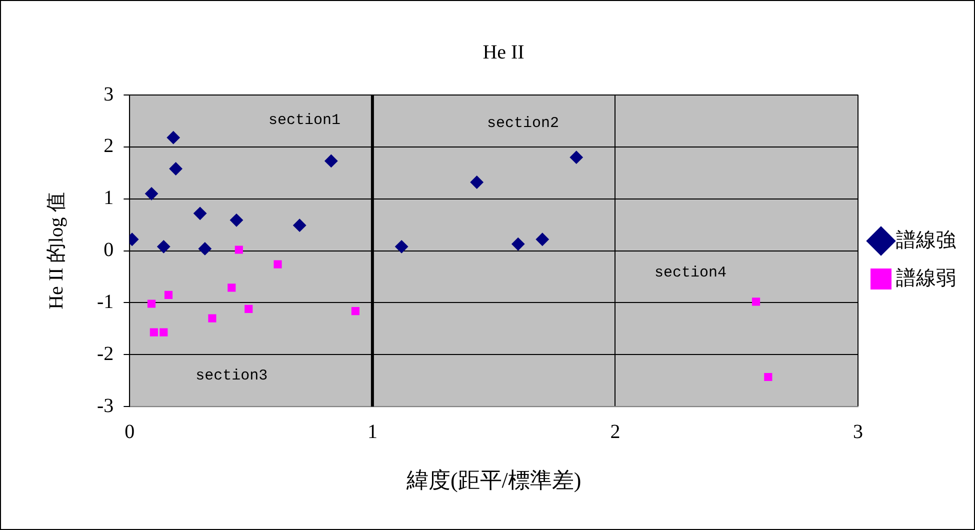 This screenshot has height=530, width=975. Describe the element at coordinates (232, 375) in the screenshot. I see `annotation: section3` at that location.